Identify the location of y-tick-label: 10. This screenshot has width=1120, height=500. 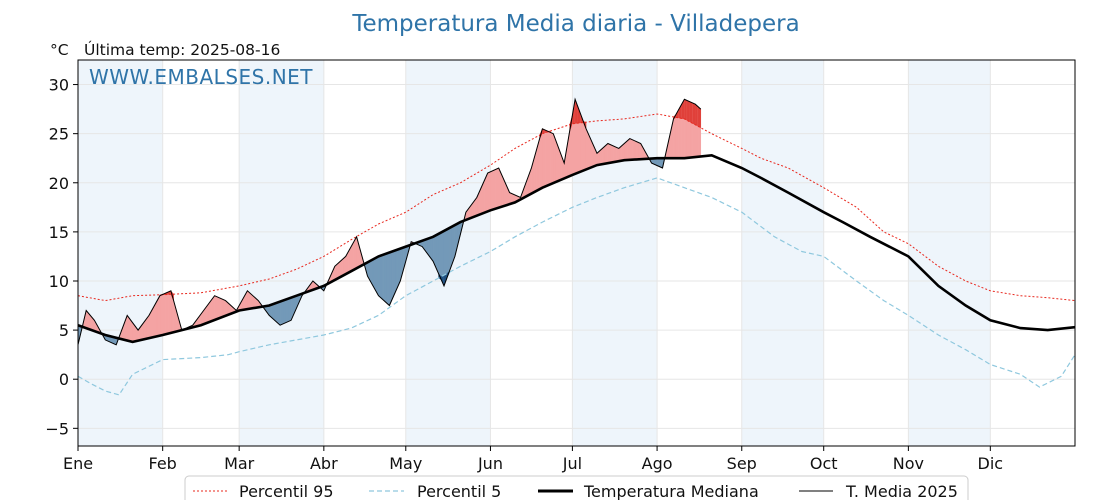
(59, 281).